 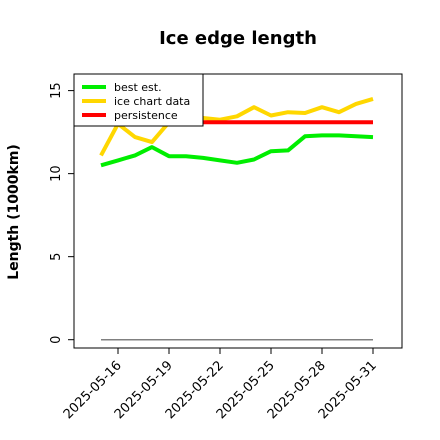 I want to click on y-tick-label-2: 10, so click(x=56, y=173).